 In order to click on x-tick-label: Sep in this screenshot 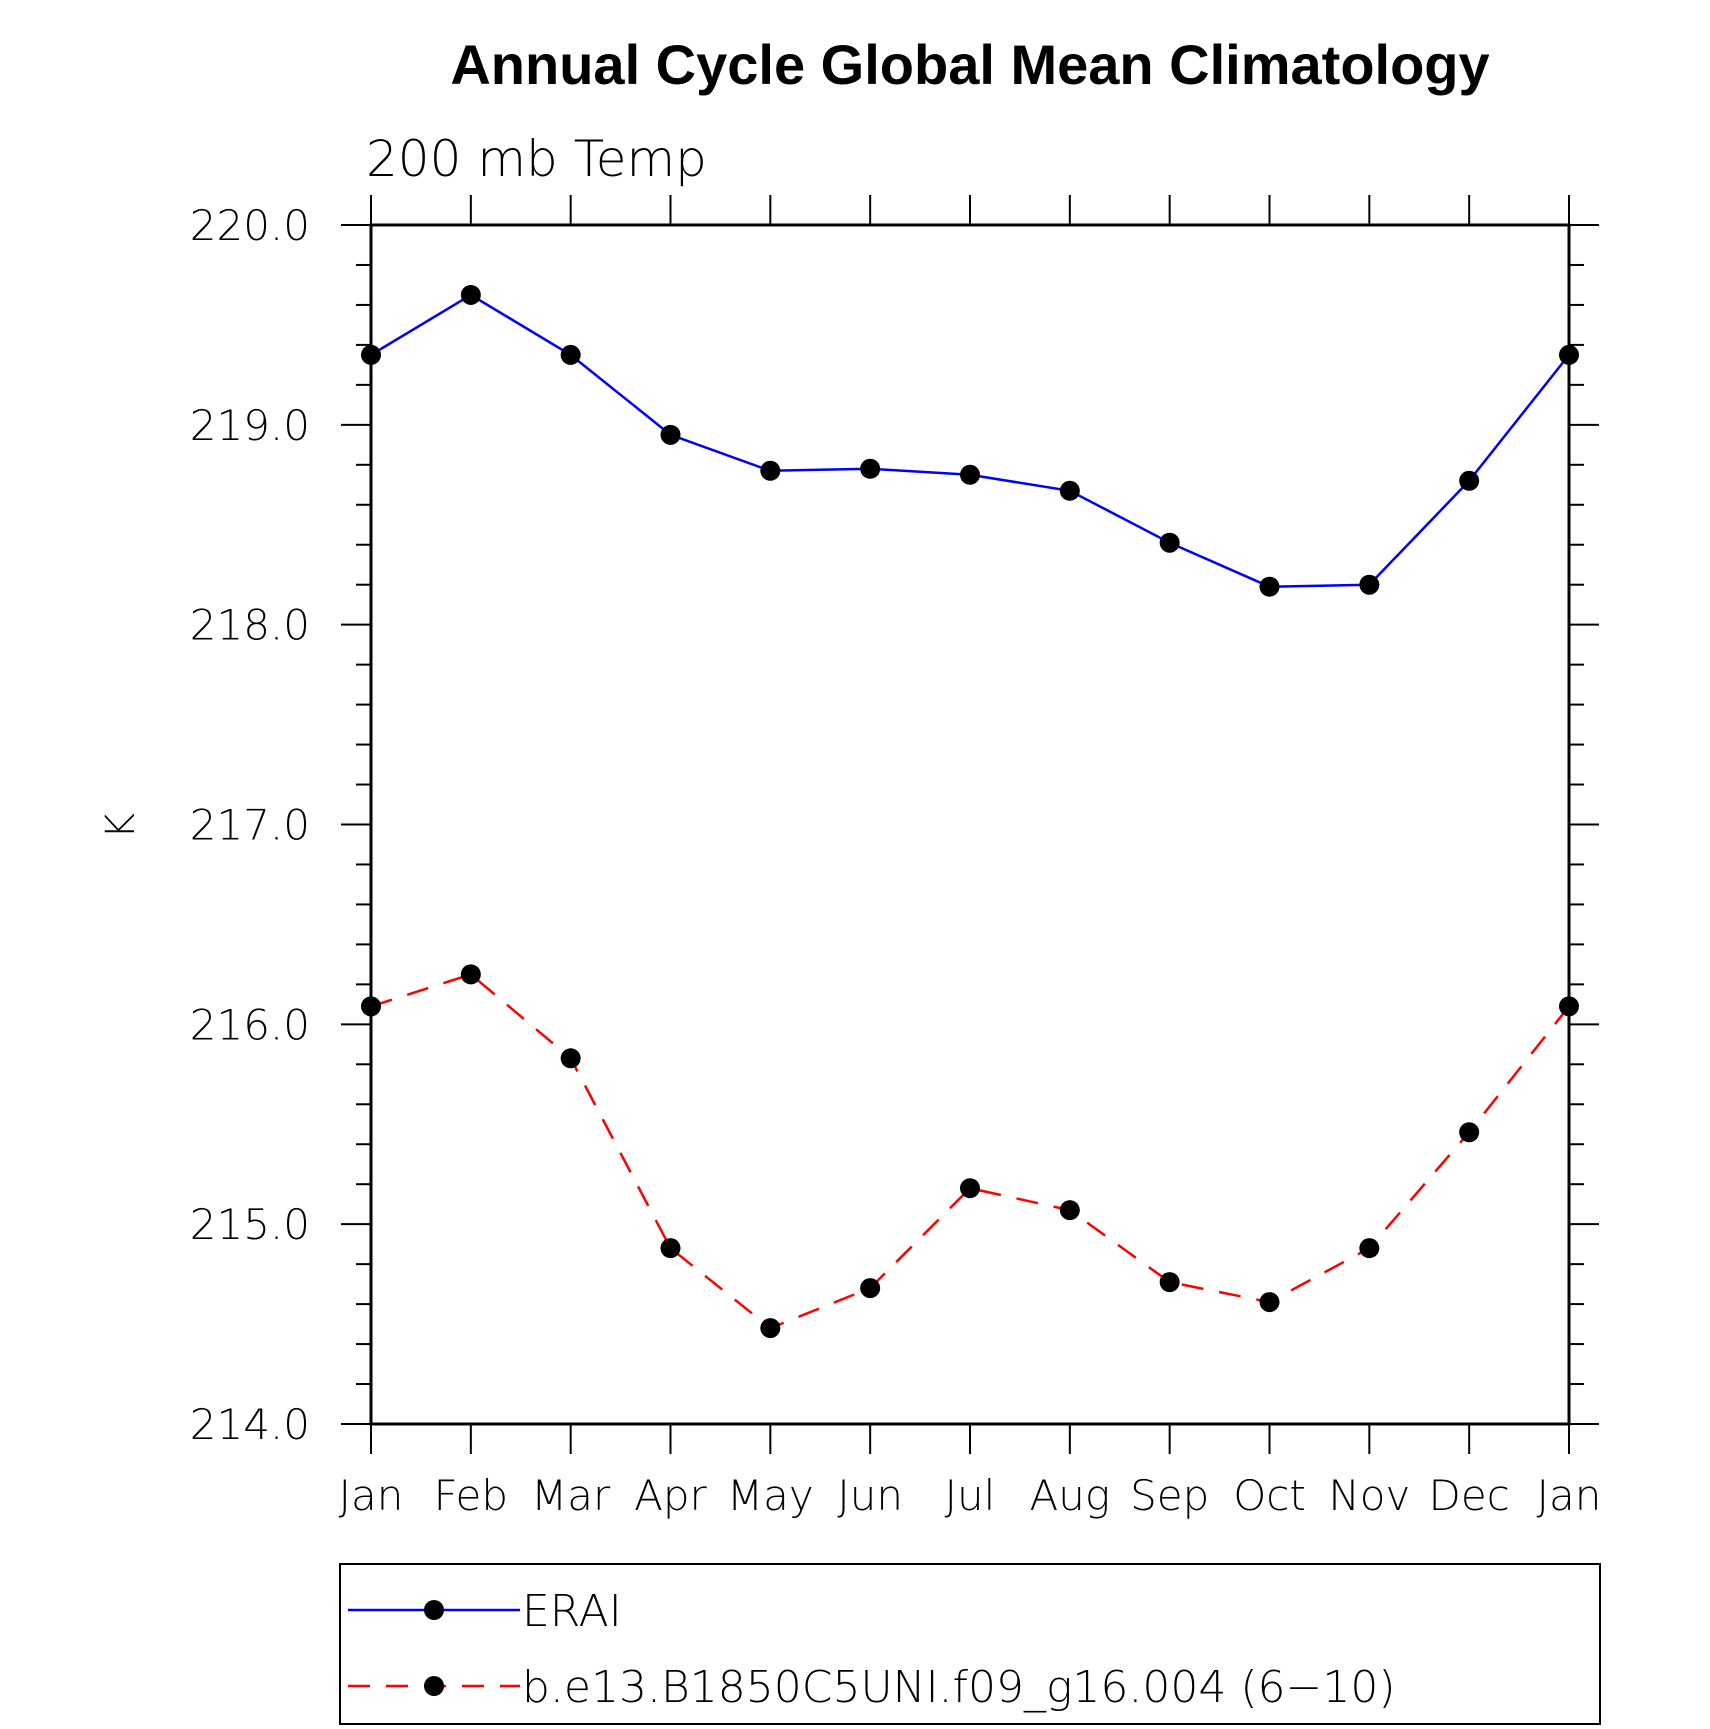, I will do `click(1169, 1495)`.